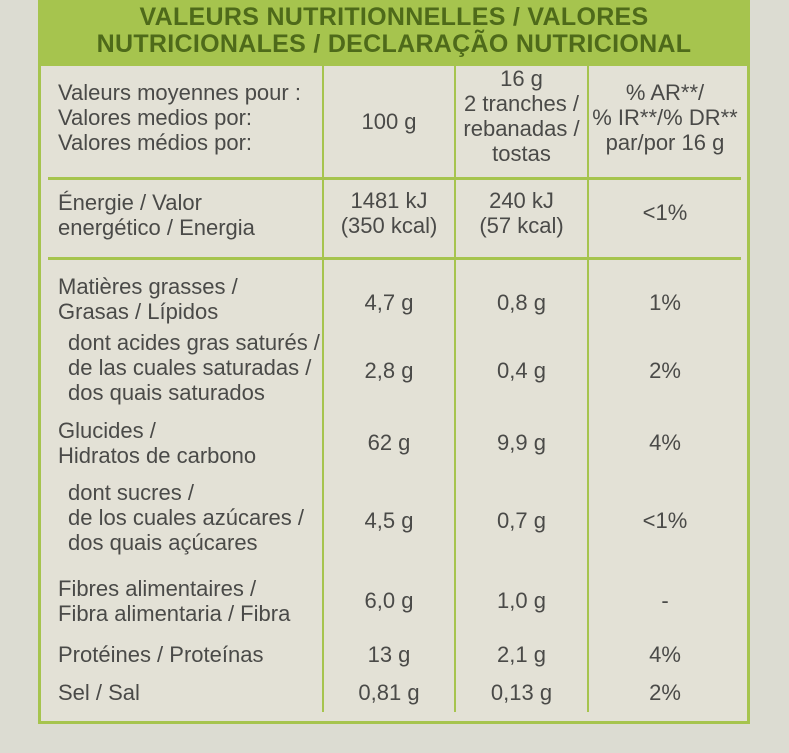  What do you see at coordinates (521, 692) in the screenshot?
I see `salt-per16: 0,13 g` at bounding box center [521, 692].